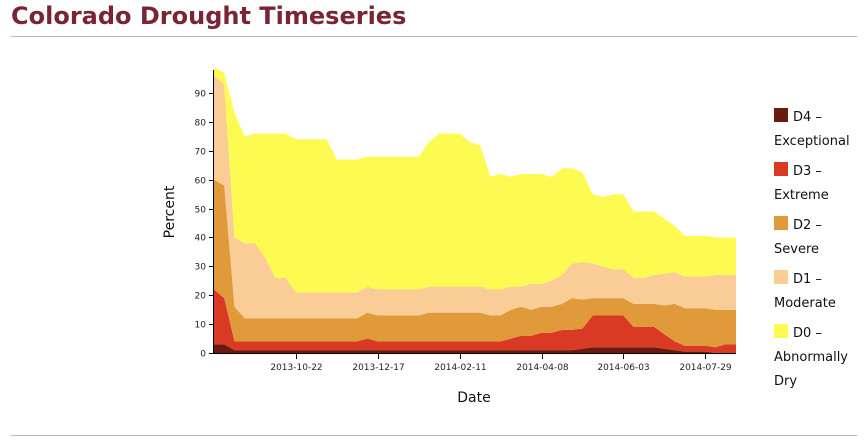  What do you see at coordinates (296, 368) in the screenshot?
I see `x-tick-label: 2013-10-22` at bounding box center [296, 368].